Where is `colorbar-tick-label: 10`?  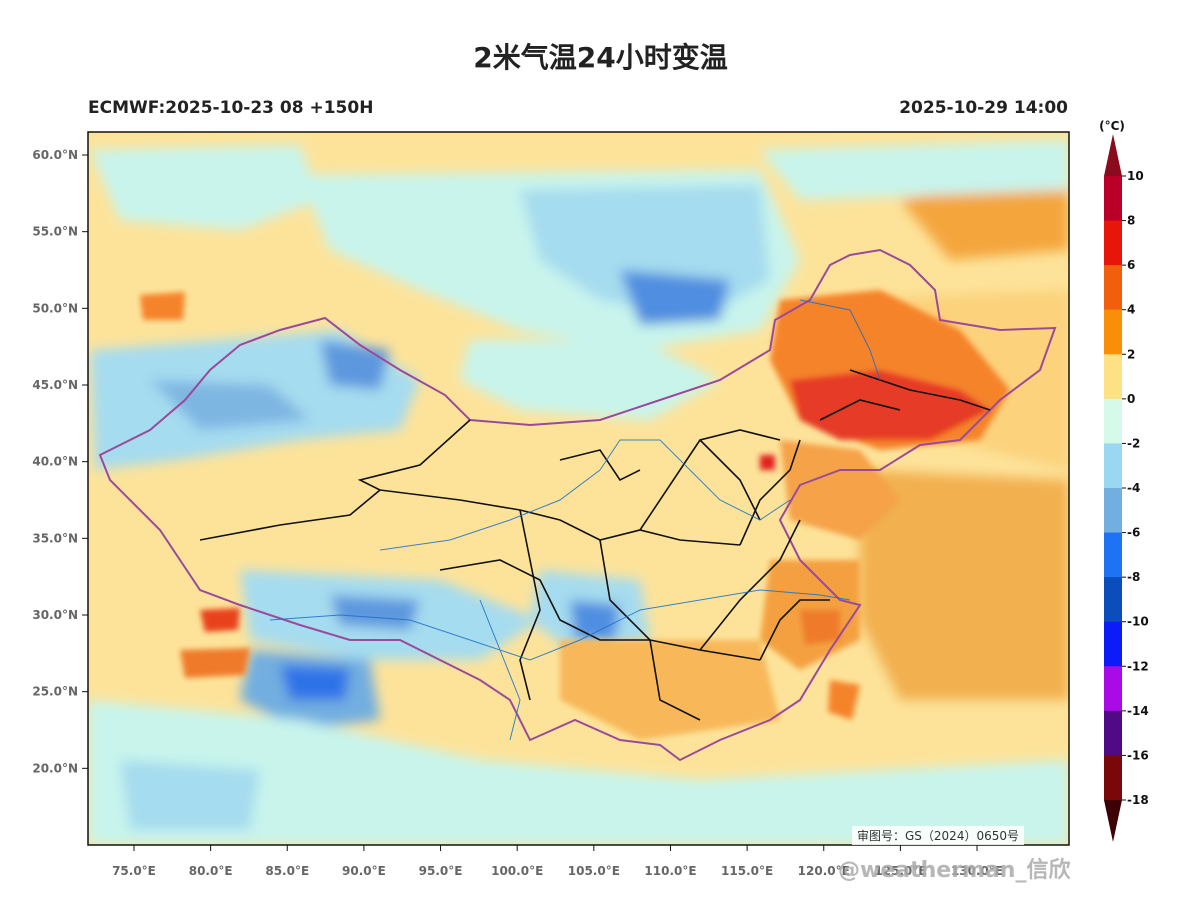 colorbar-tick-label: 10 is located at coordinates (1135, 176).